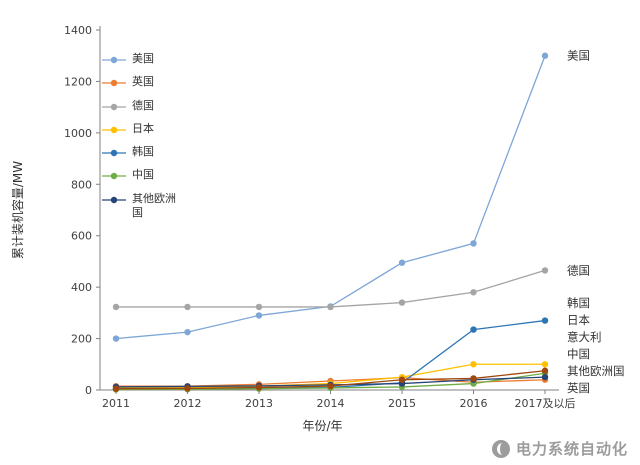 This screenshot has height=465, width=640. I want to click on series-end-label: 中国, so click(578, 354).